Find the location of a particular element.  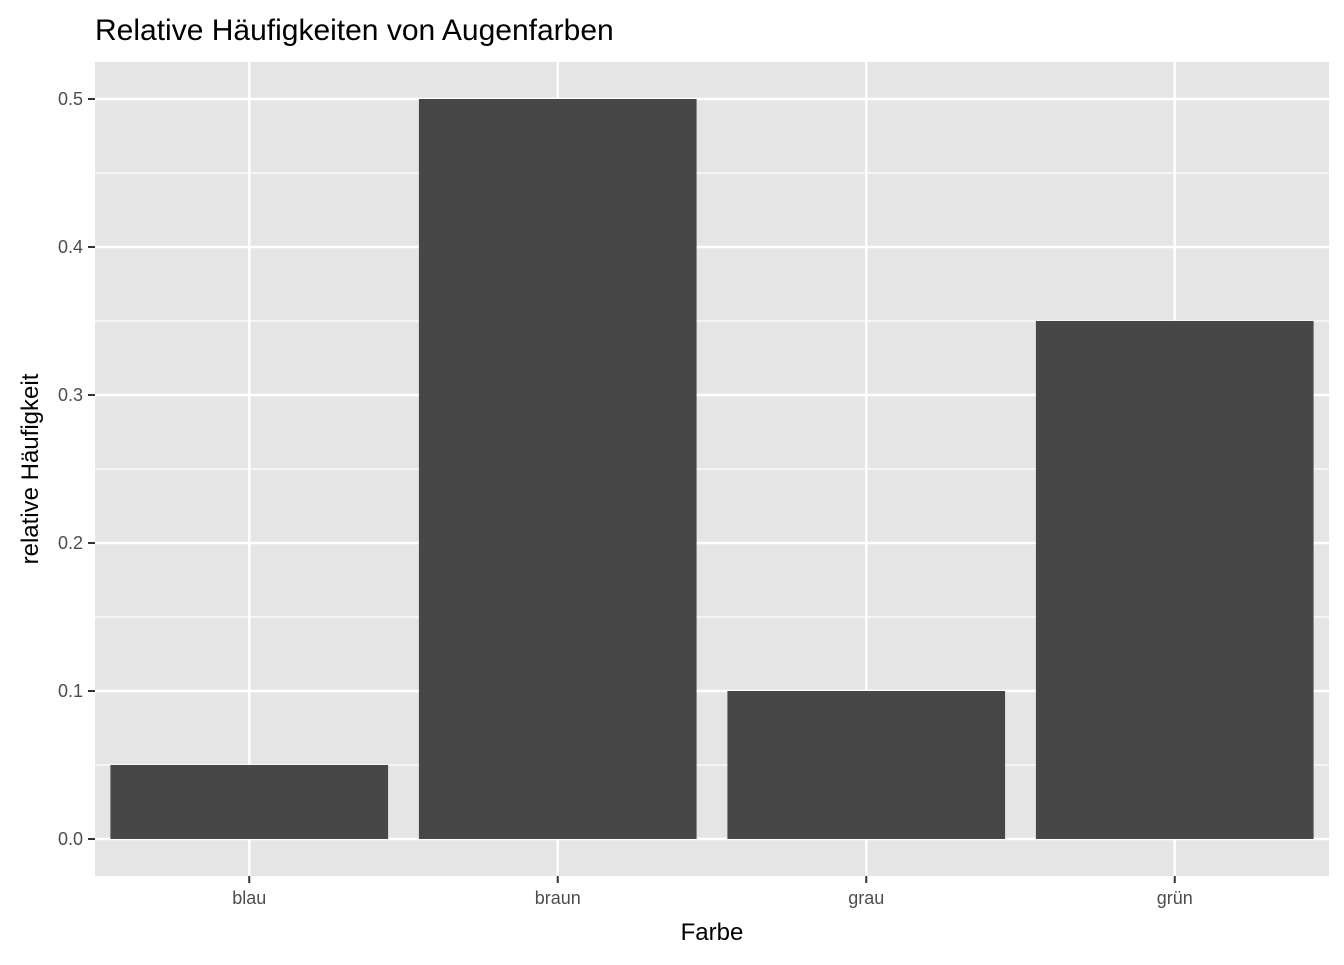

bar-grau is located at coordinates (866, 765).